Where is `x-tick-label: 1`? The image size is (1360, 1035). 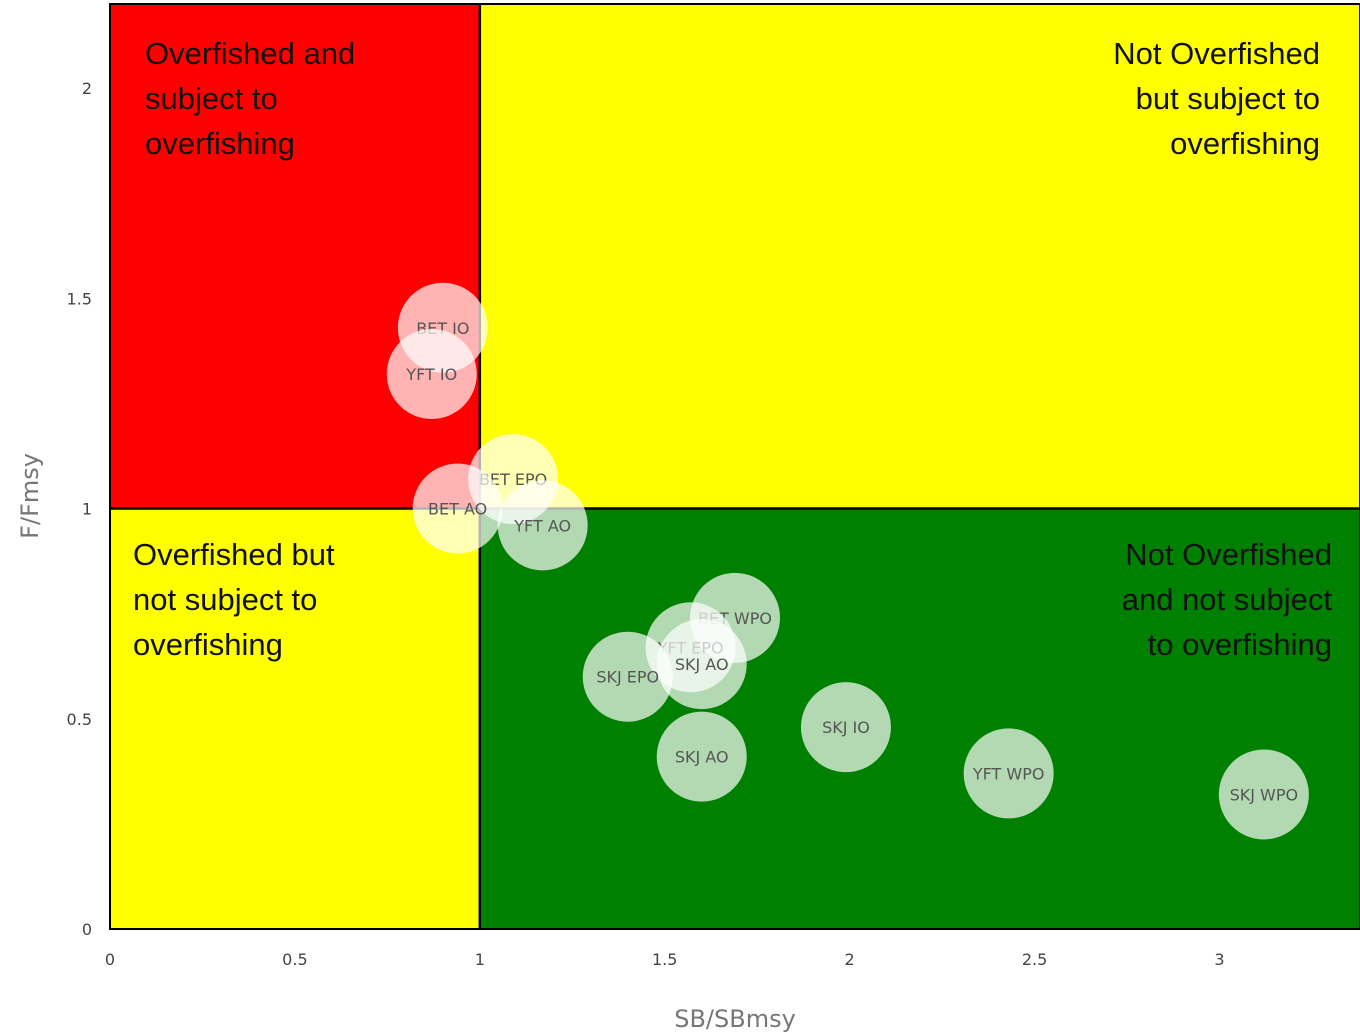 x-tick-label: 1 is located at coordinates (480, 959).